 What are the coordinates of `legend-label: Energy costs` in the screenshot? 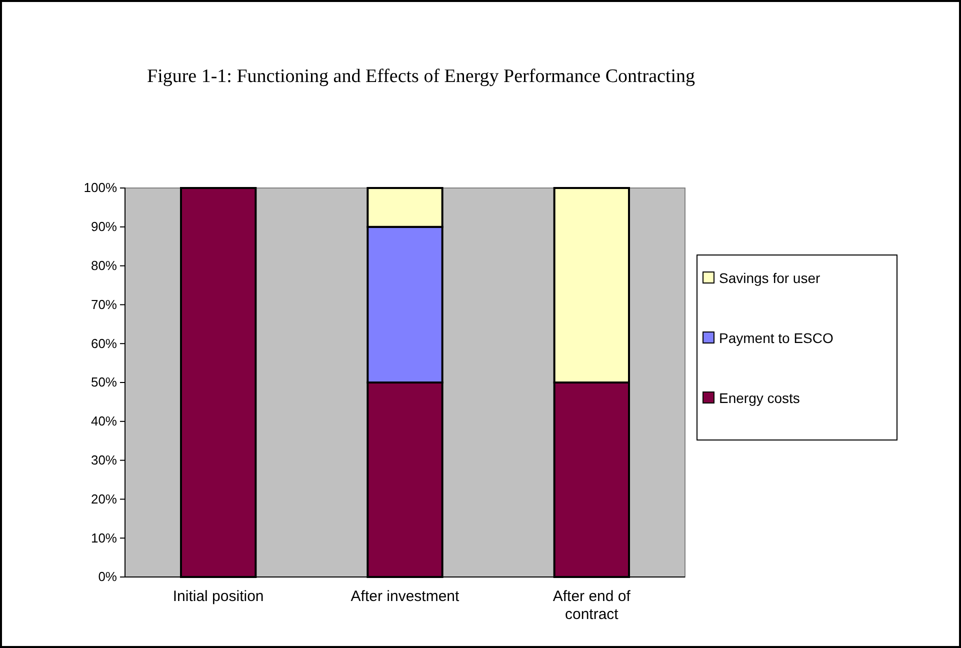 It's located at (759, 398).